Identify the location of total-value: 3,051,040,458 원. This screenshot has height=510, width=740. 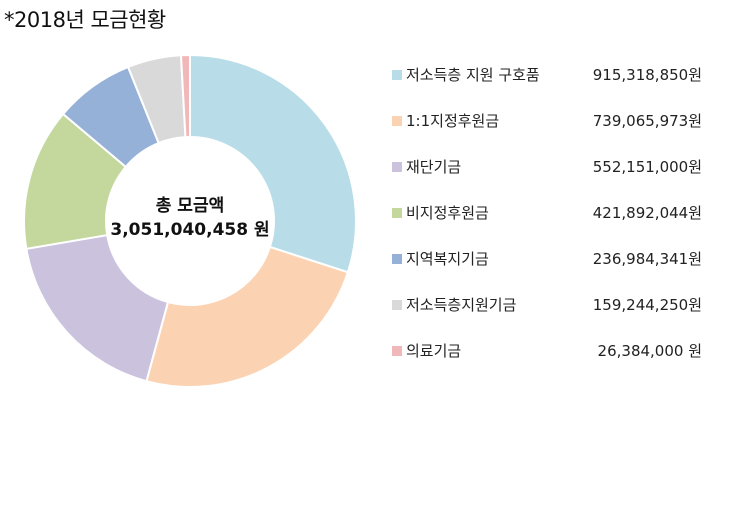
(190, 230).